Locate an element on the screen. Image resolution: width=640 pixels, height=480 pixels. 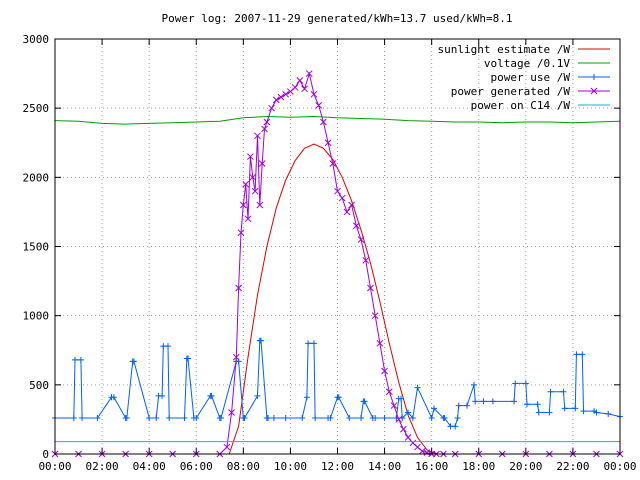
x-tick-label: 20:00 is located at coordinates (525, 466).